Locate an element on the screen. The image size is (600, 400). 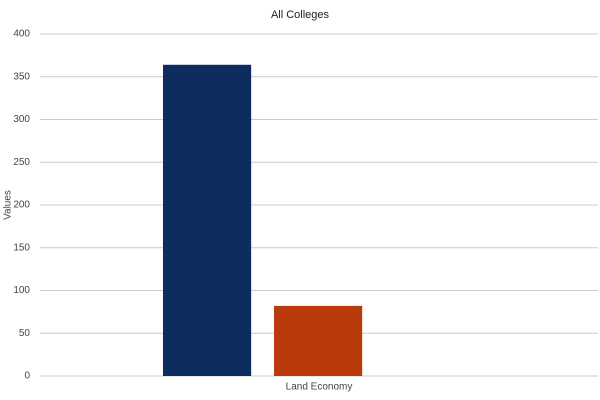
y-tick-label: 150 is located at coordinates (21, 247).